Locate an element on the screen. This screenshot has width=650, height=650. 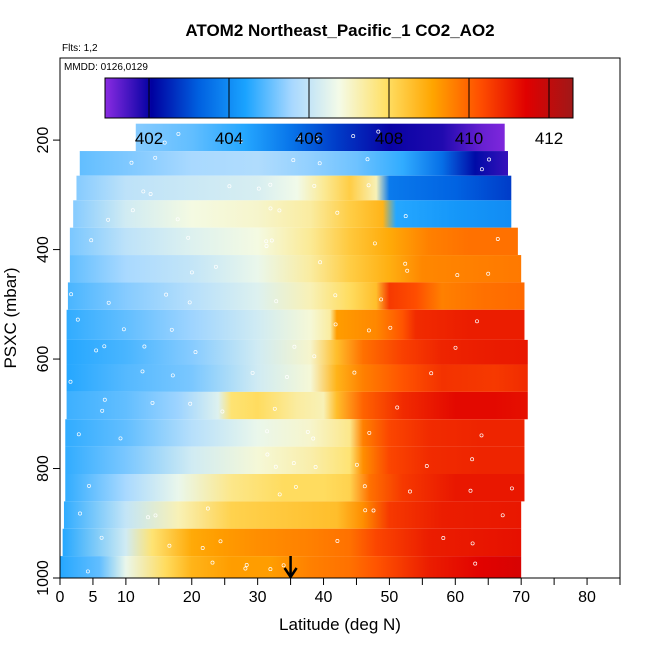
latitude-marker-arrow is located at coordinates (290, 568).